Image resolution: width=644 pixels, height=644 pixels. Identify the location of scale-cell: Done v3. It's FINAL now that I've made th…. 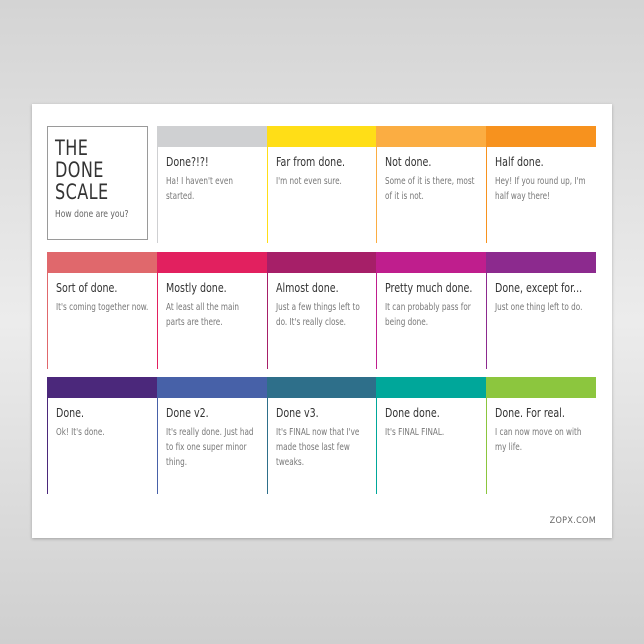
(321, 435).